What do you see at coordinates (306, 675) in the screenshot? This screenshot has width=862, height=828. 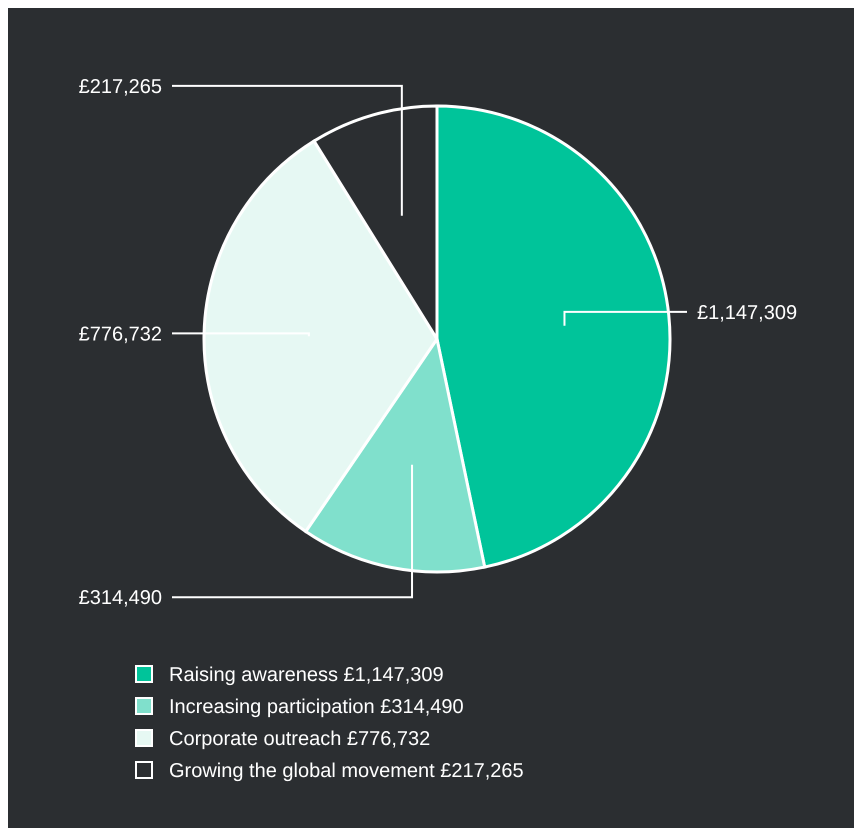 I see `legend-label: Raising awareness £1,147,309` at bounding box center [306, 675].